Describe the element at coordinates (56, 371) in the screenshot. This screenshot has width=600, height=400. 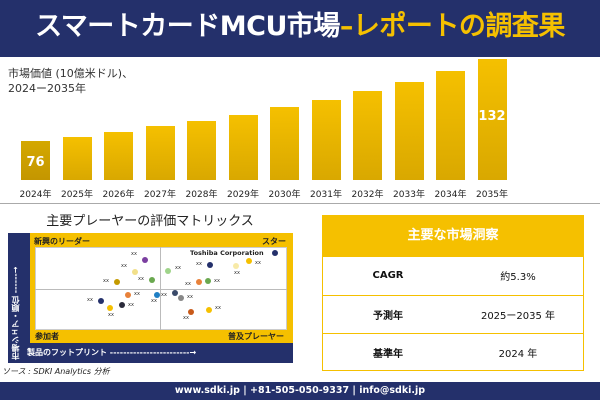
I see `source-note: ソース : SDKI Analytics 分析` at that location.